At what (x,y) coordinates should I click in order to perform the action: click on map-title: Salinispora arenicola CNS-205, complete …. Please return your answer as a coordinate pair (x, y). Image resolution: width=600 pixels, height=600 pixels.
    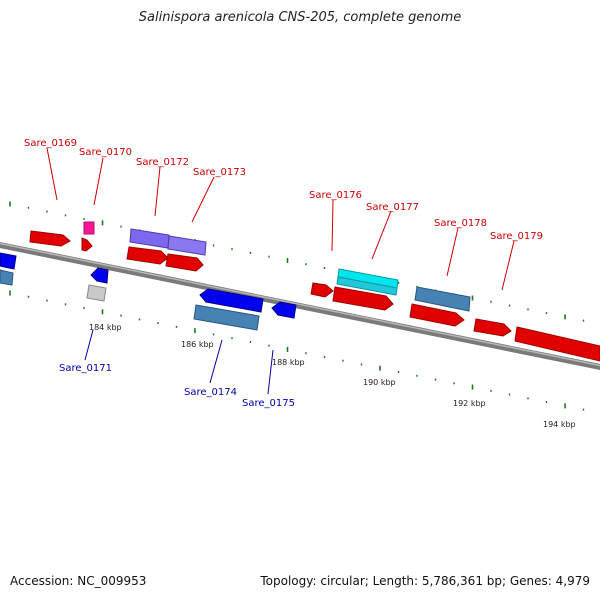
    Looking at the image, I should click on (300, 17).